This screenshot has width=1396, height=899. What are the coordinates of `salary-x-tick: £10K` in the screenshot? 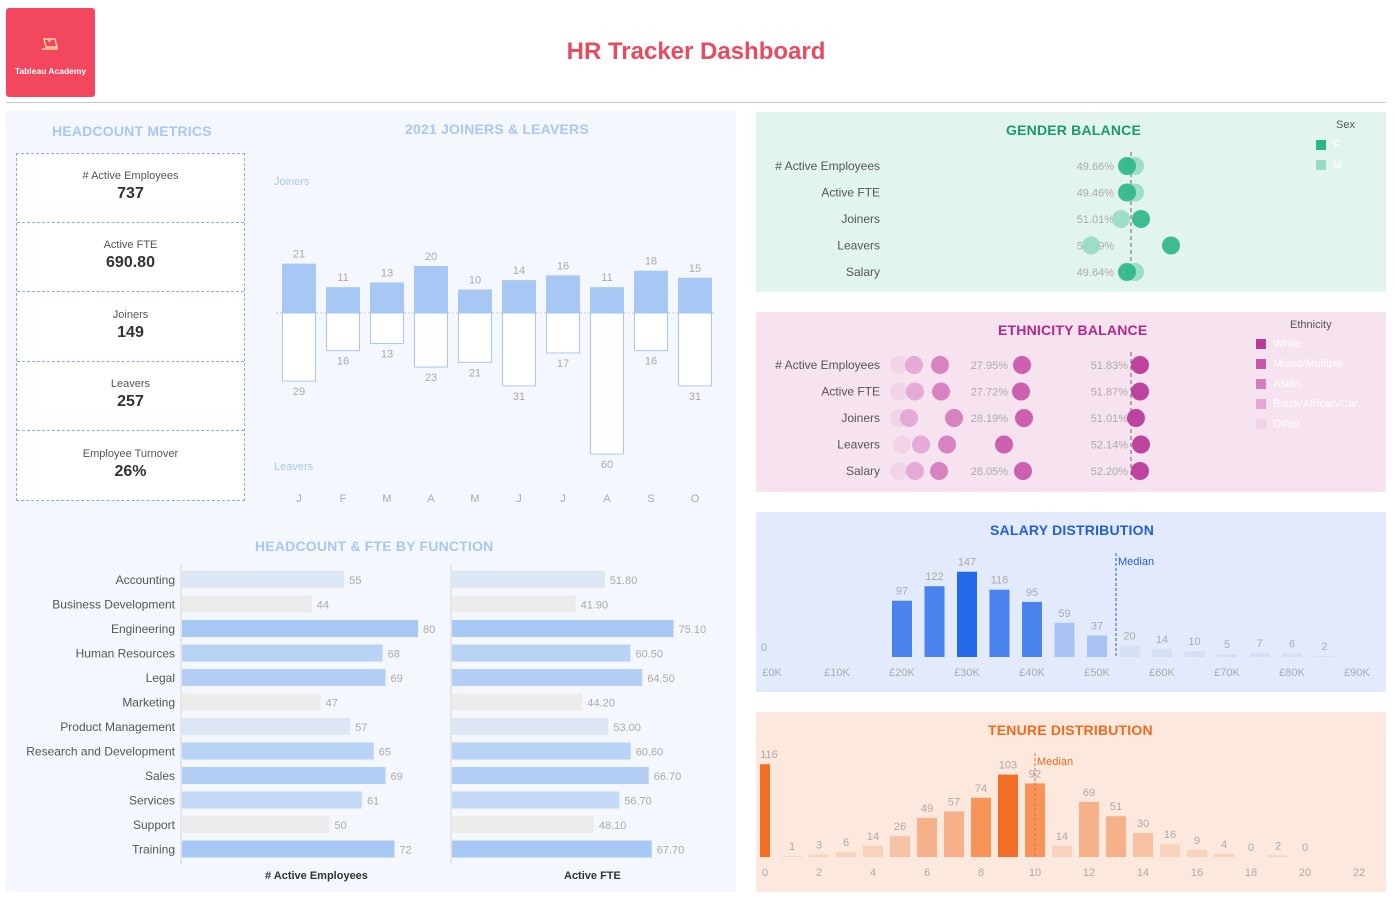 It's located at (837, 673).